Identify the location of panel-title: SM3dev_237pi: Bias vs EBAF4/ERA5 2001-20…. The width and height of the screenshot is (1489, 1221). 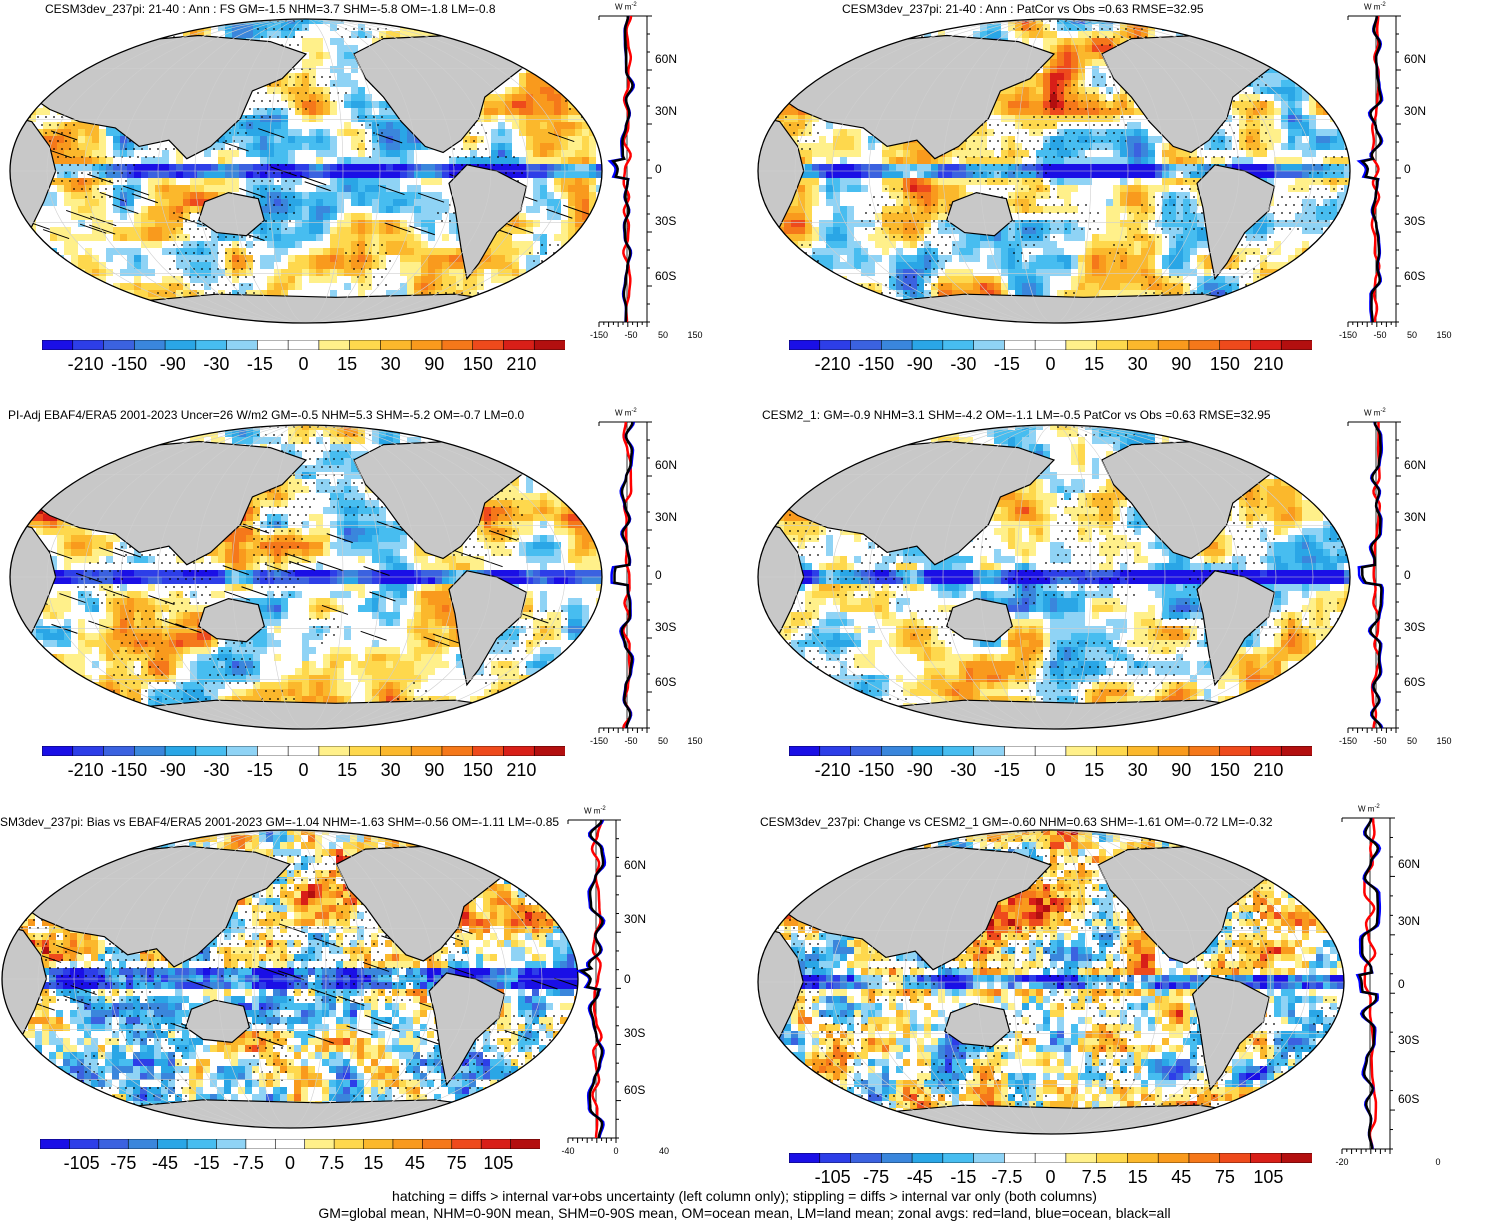
(279, 822).